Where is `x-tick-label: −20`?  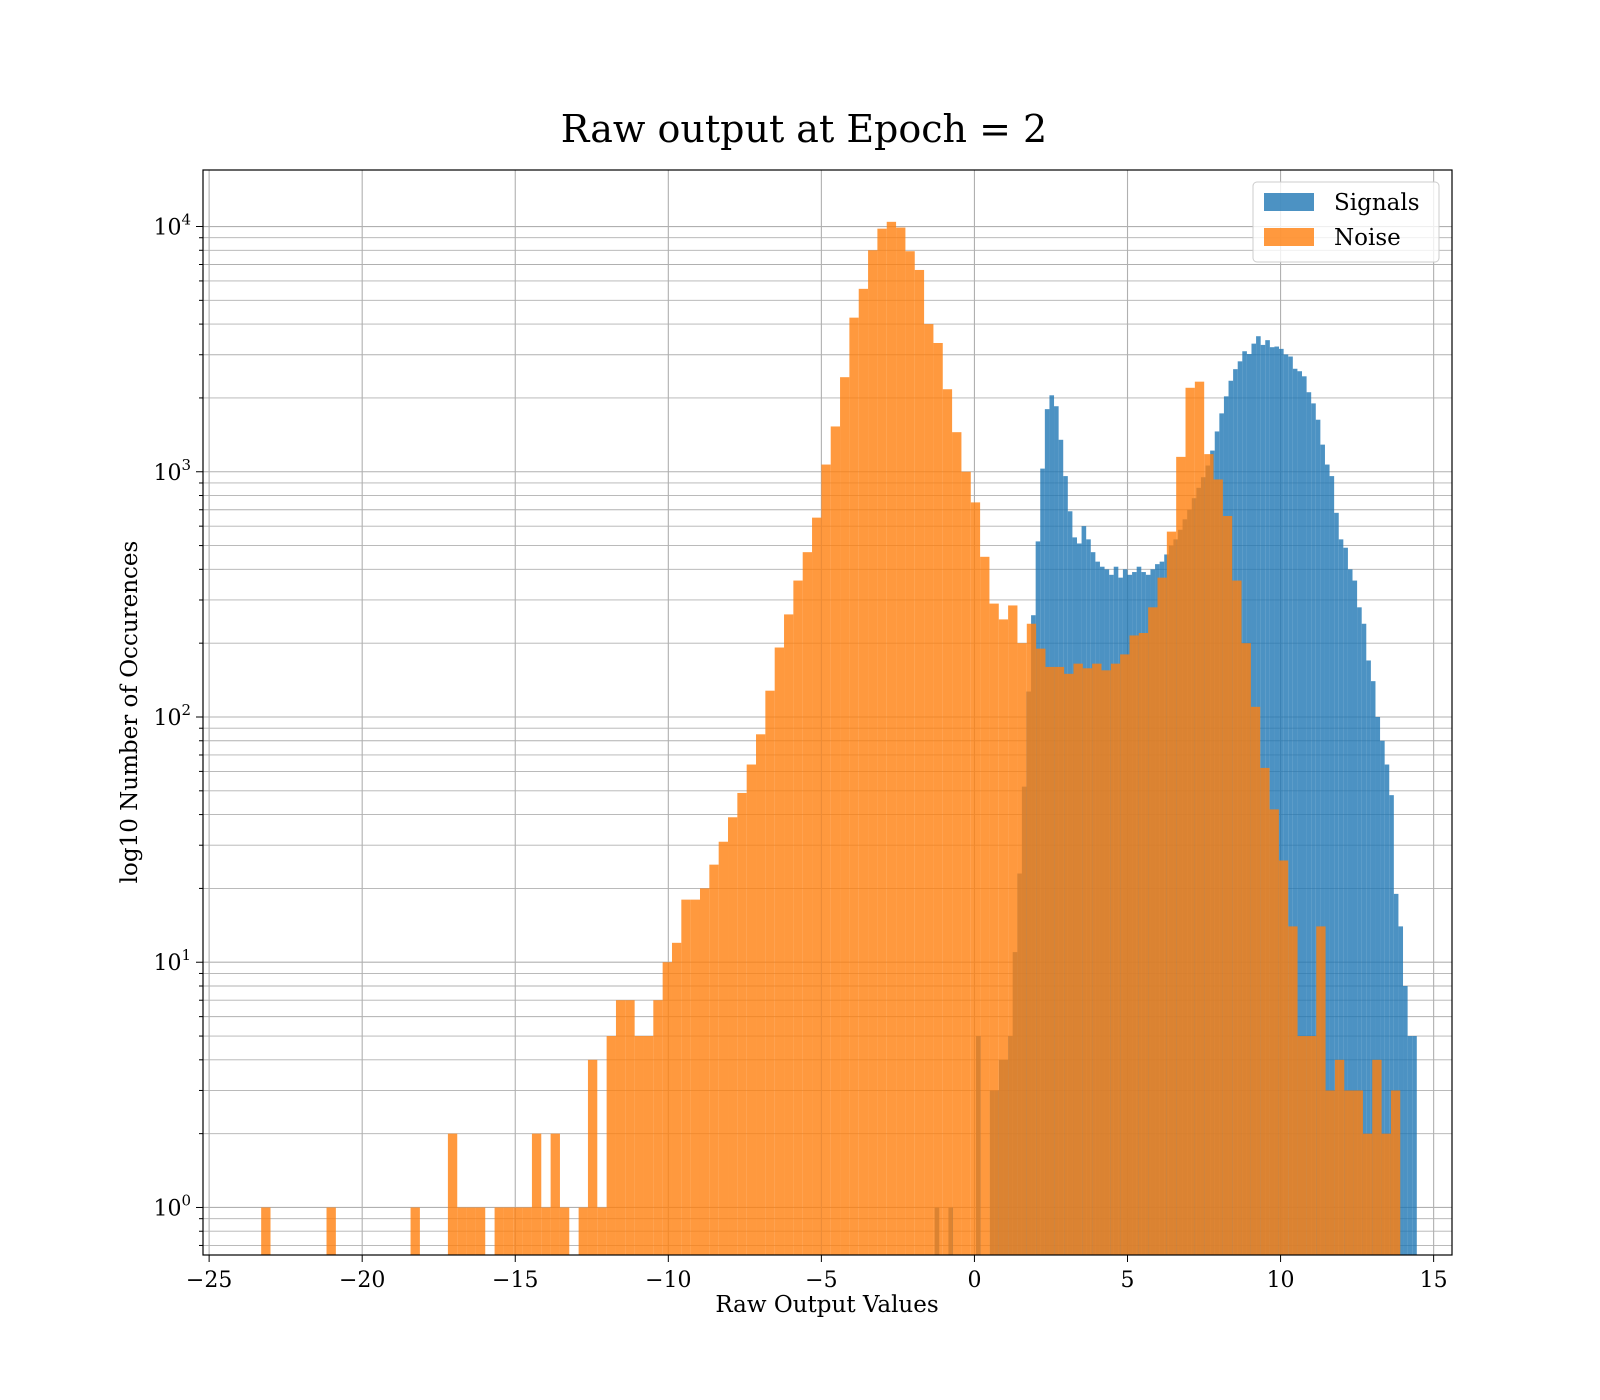
x-tick-label: −20 is located at coordinates (362, 1280).